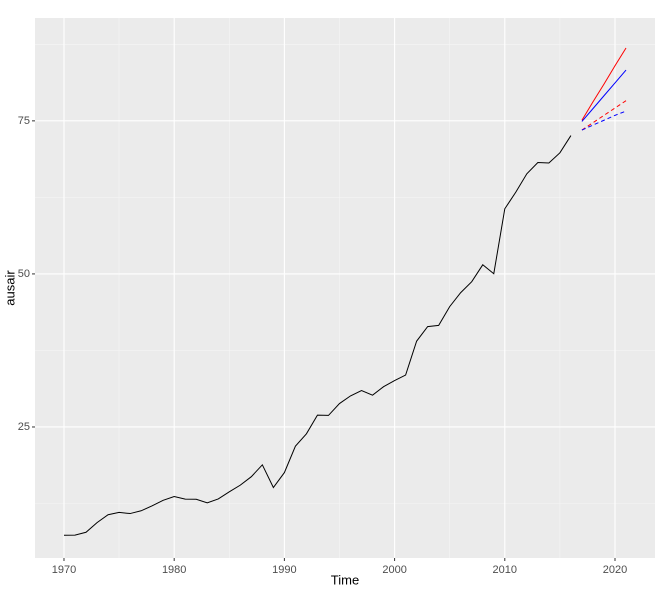 The image size is (660, 598). I want to click on x-tick-label: 1990, so click(284, 570).